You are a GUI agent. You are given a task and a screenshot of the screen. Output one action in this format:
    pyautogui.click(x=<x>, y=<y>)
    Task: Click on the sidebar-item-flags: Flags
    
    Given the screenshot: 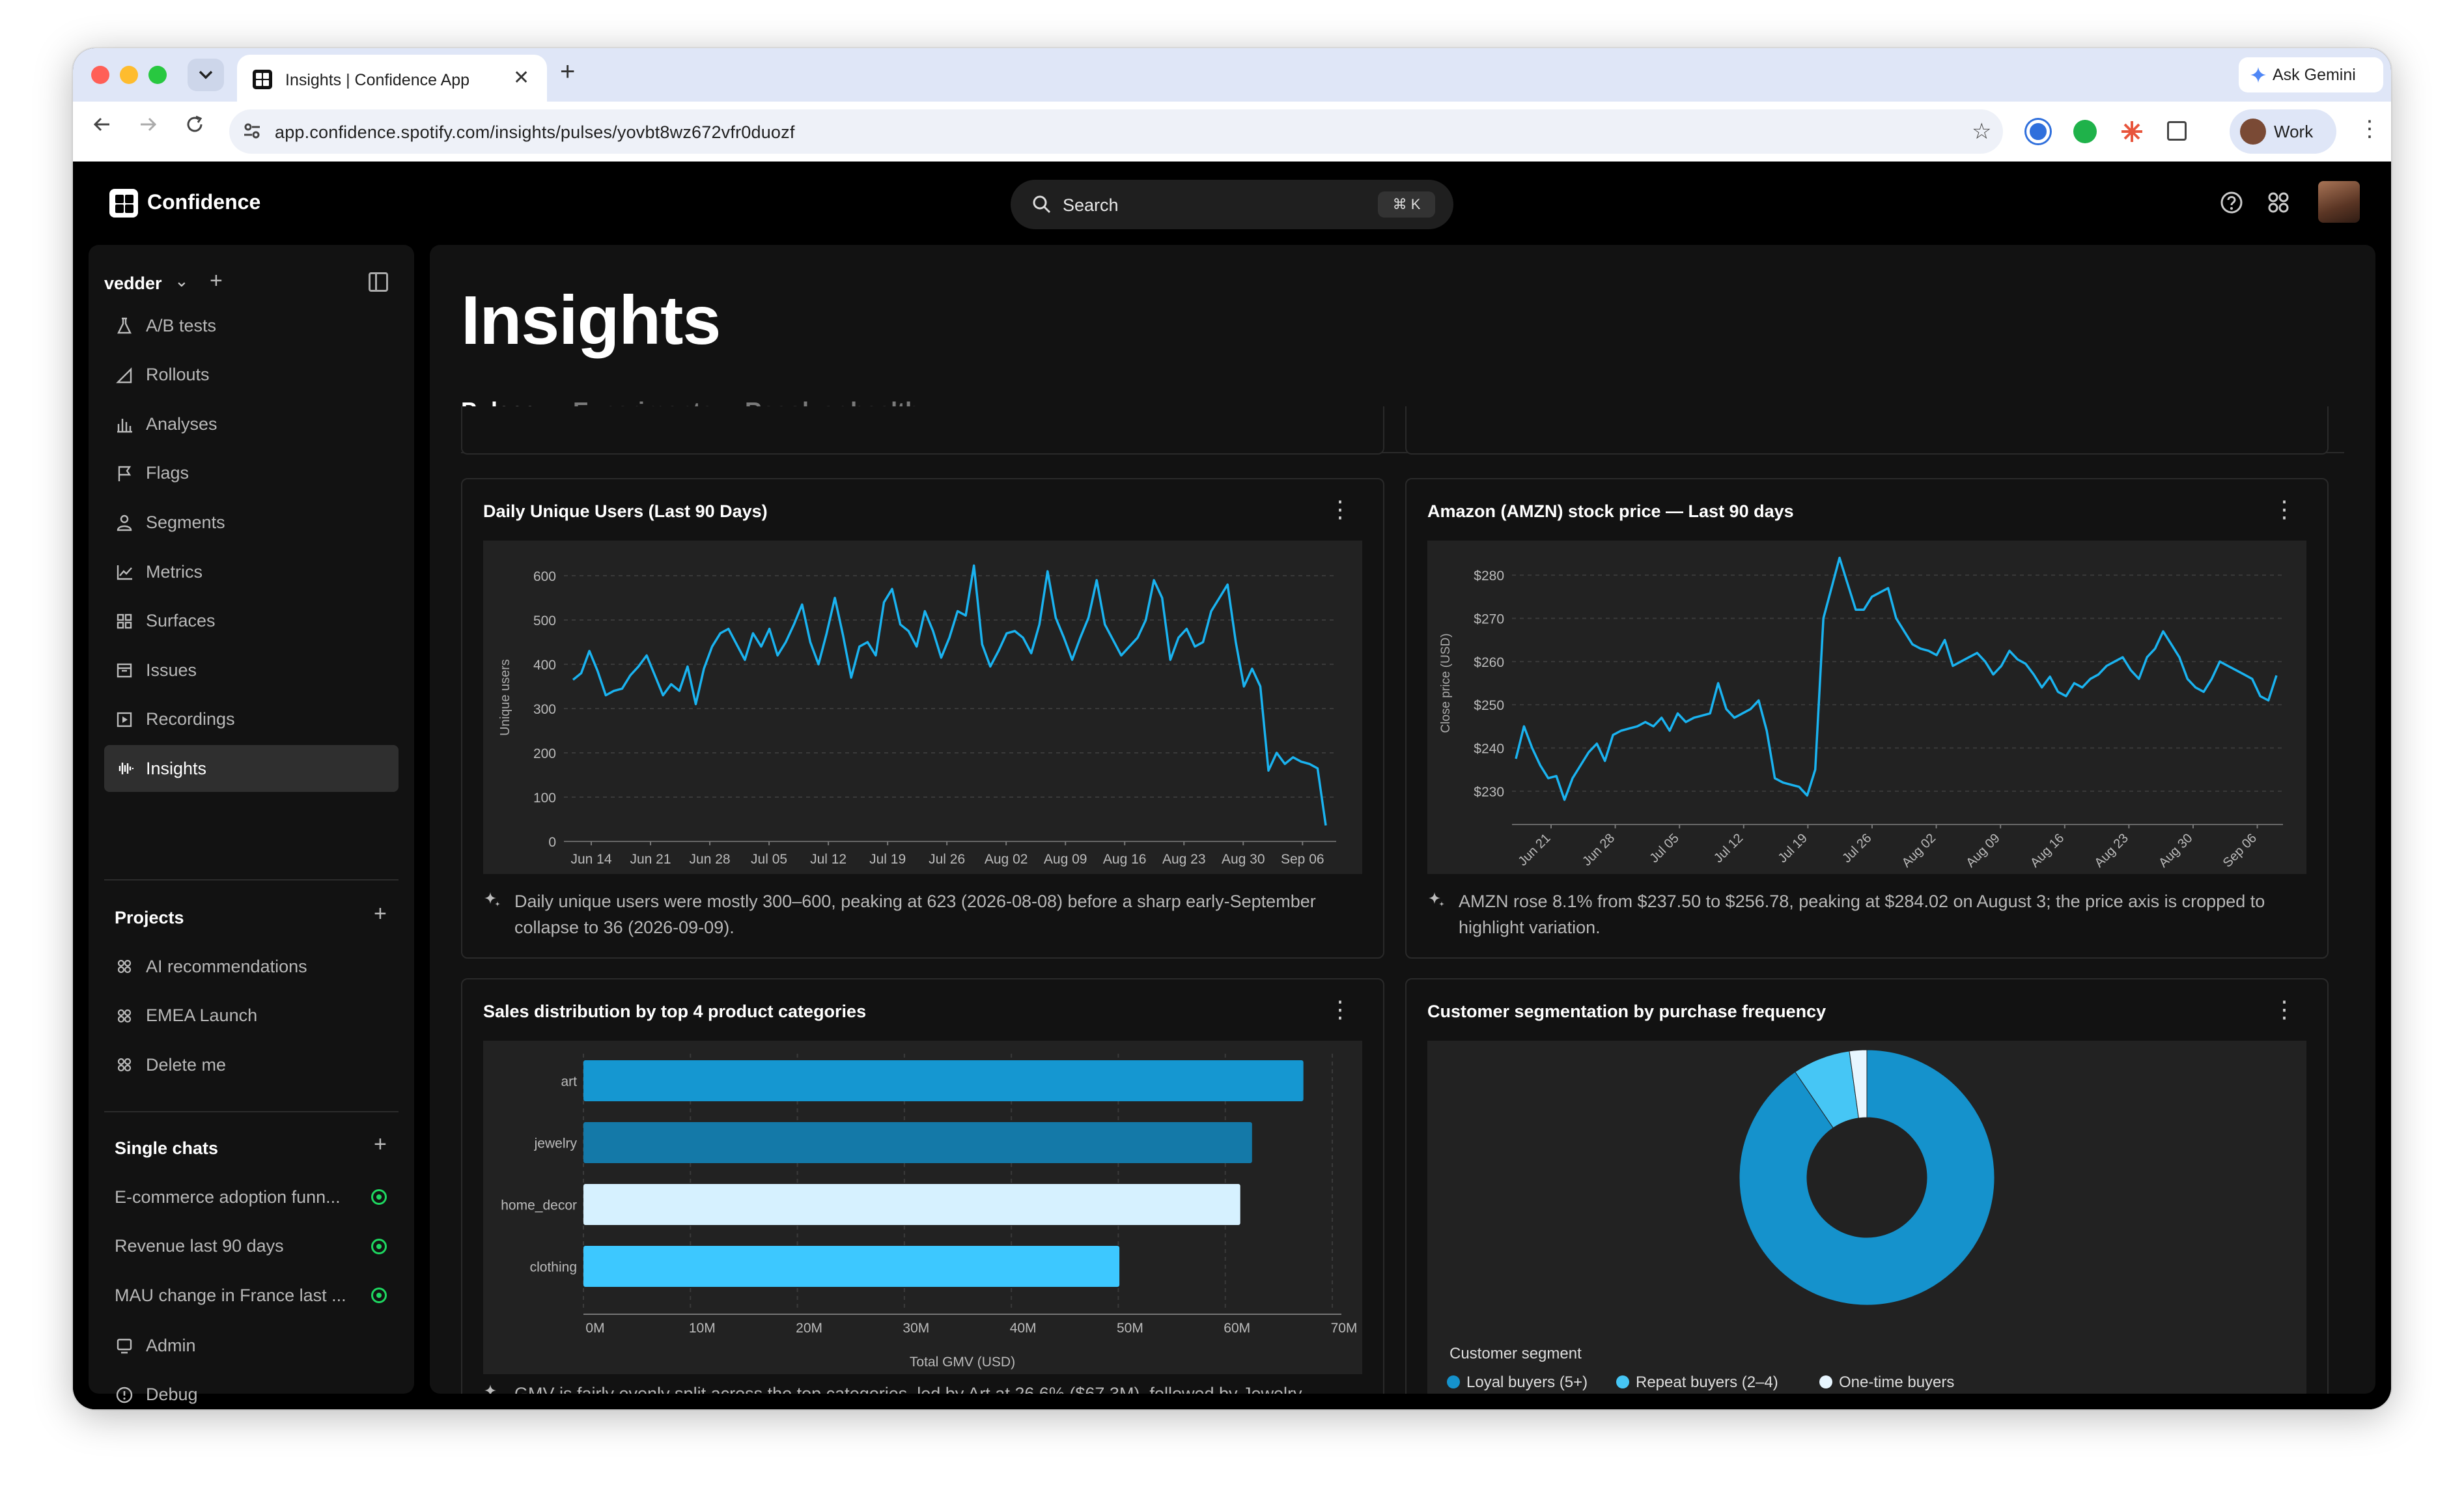 What is the action you would take?
    pyautogui.click(x=252, y=474)
    